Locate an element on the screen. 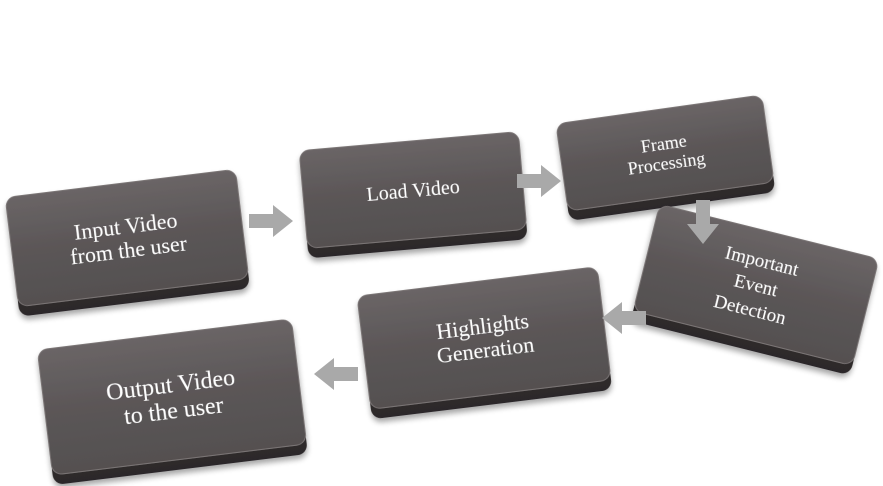  step-box-load: Load Video is located at coordinates (413, 194).